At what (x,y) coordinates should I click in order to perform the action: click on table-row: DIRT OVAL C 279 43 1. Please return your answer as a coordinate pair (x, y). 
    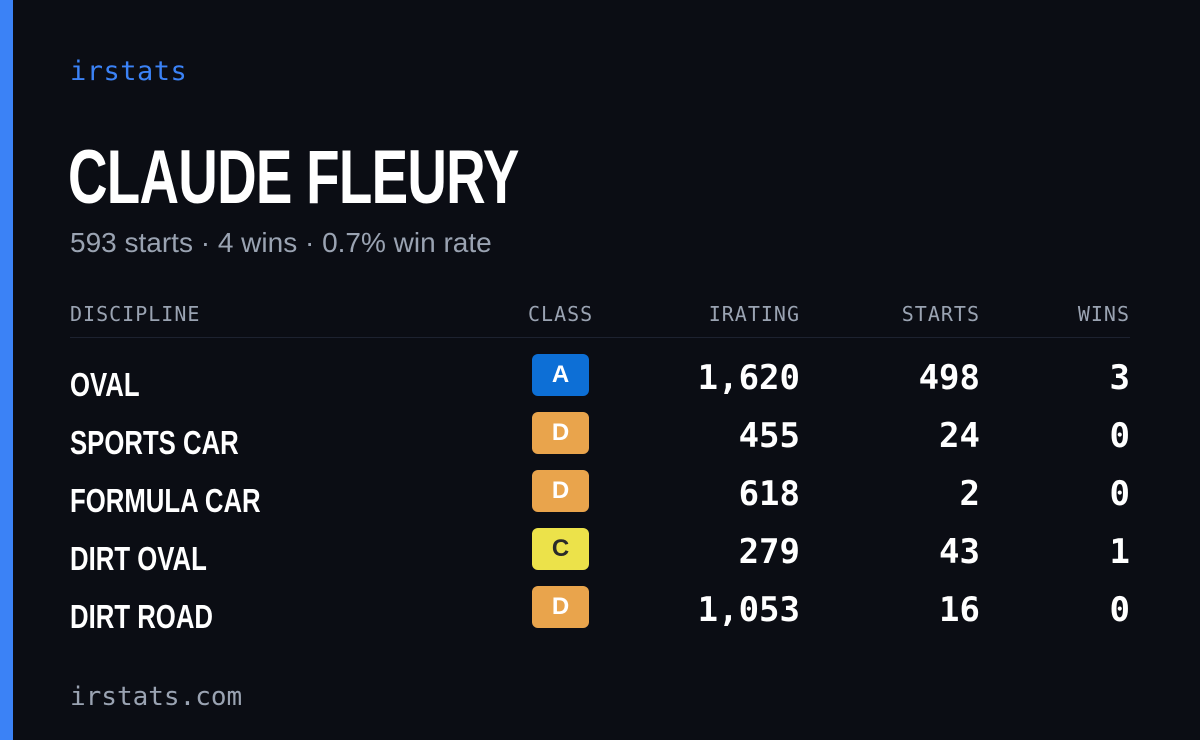
    Looking at the image, I should click on (600, 557).